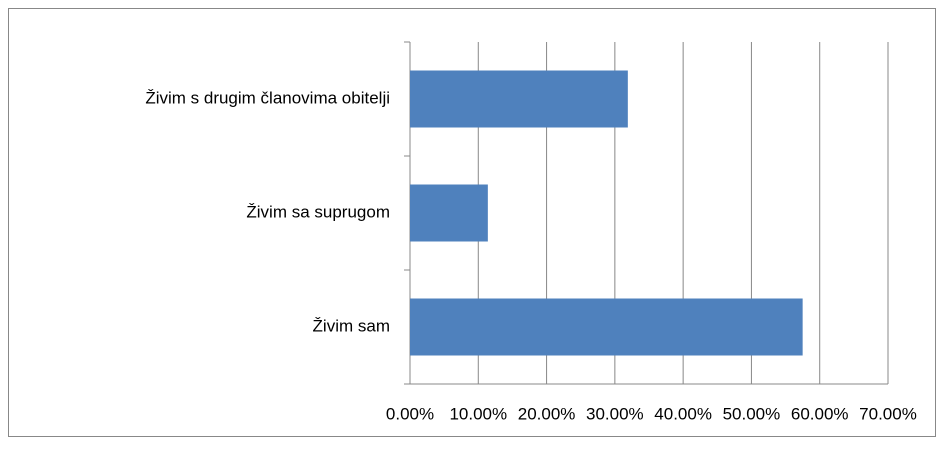 This screenshot has height=450, width=944. Describe the element at coordinates (478, 413) in the screenshot. I see `x-tick-label: 10.00%` at that location.